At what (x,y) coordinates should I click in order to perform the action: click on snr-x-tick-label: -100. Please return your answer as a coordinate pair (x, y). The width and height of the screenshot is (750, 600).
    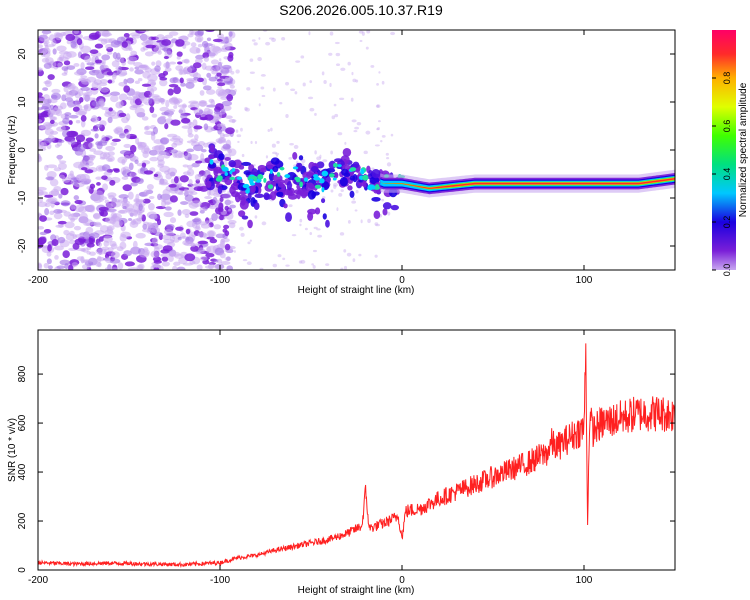
    Looking at the image, I should click on (220, 580).